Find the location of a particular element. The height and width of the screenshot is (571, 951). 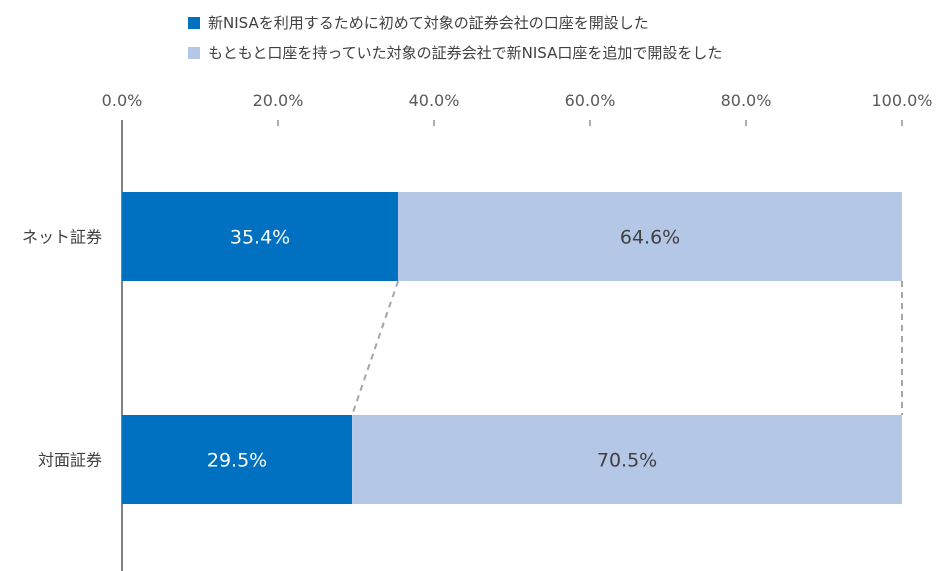

legend-item-series-2: もともと口座を持っていた対象の証券会社で新NISA口座を追加で開設をした is located at coordinates (455, 53).